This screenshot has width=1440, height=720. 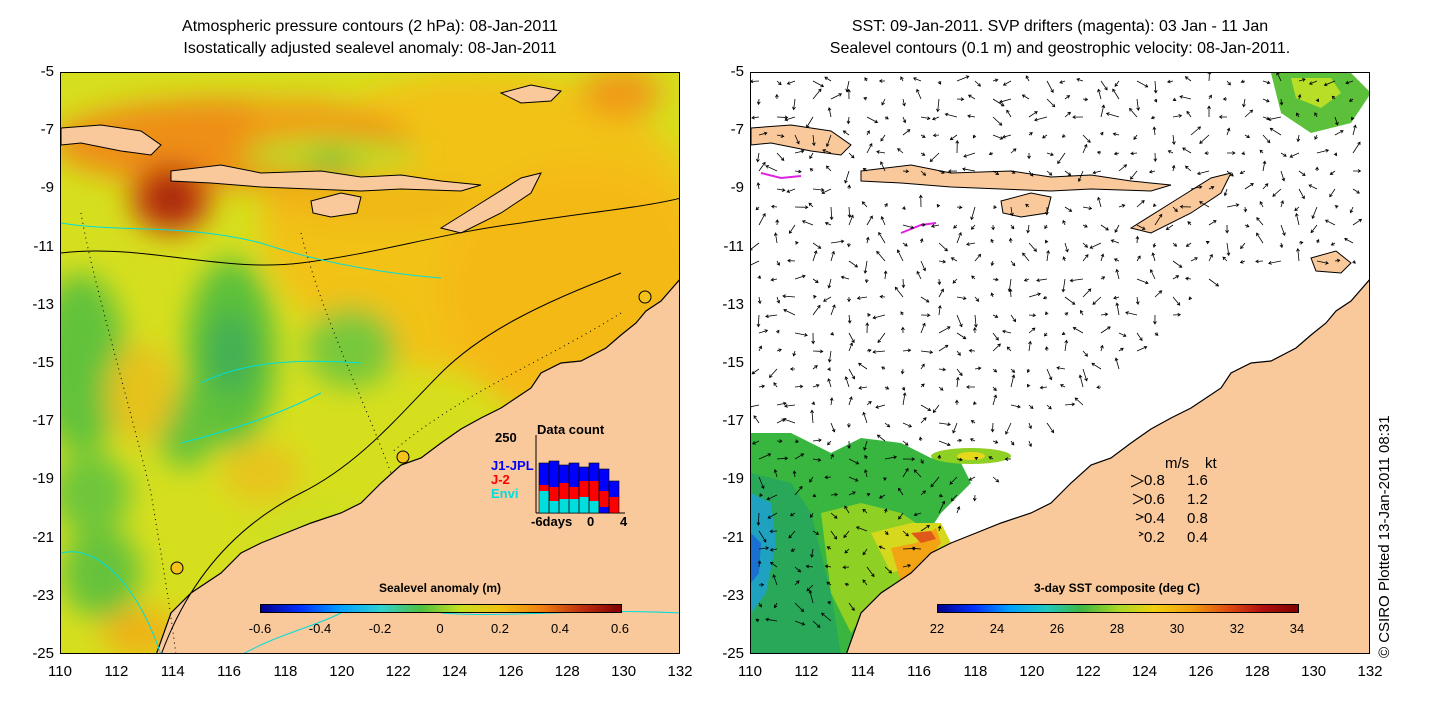 I want to click on y-tick-label: -5, so click(x=737, y=71).